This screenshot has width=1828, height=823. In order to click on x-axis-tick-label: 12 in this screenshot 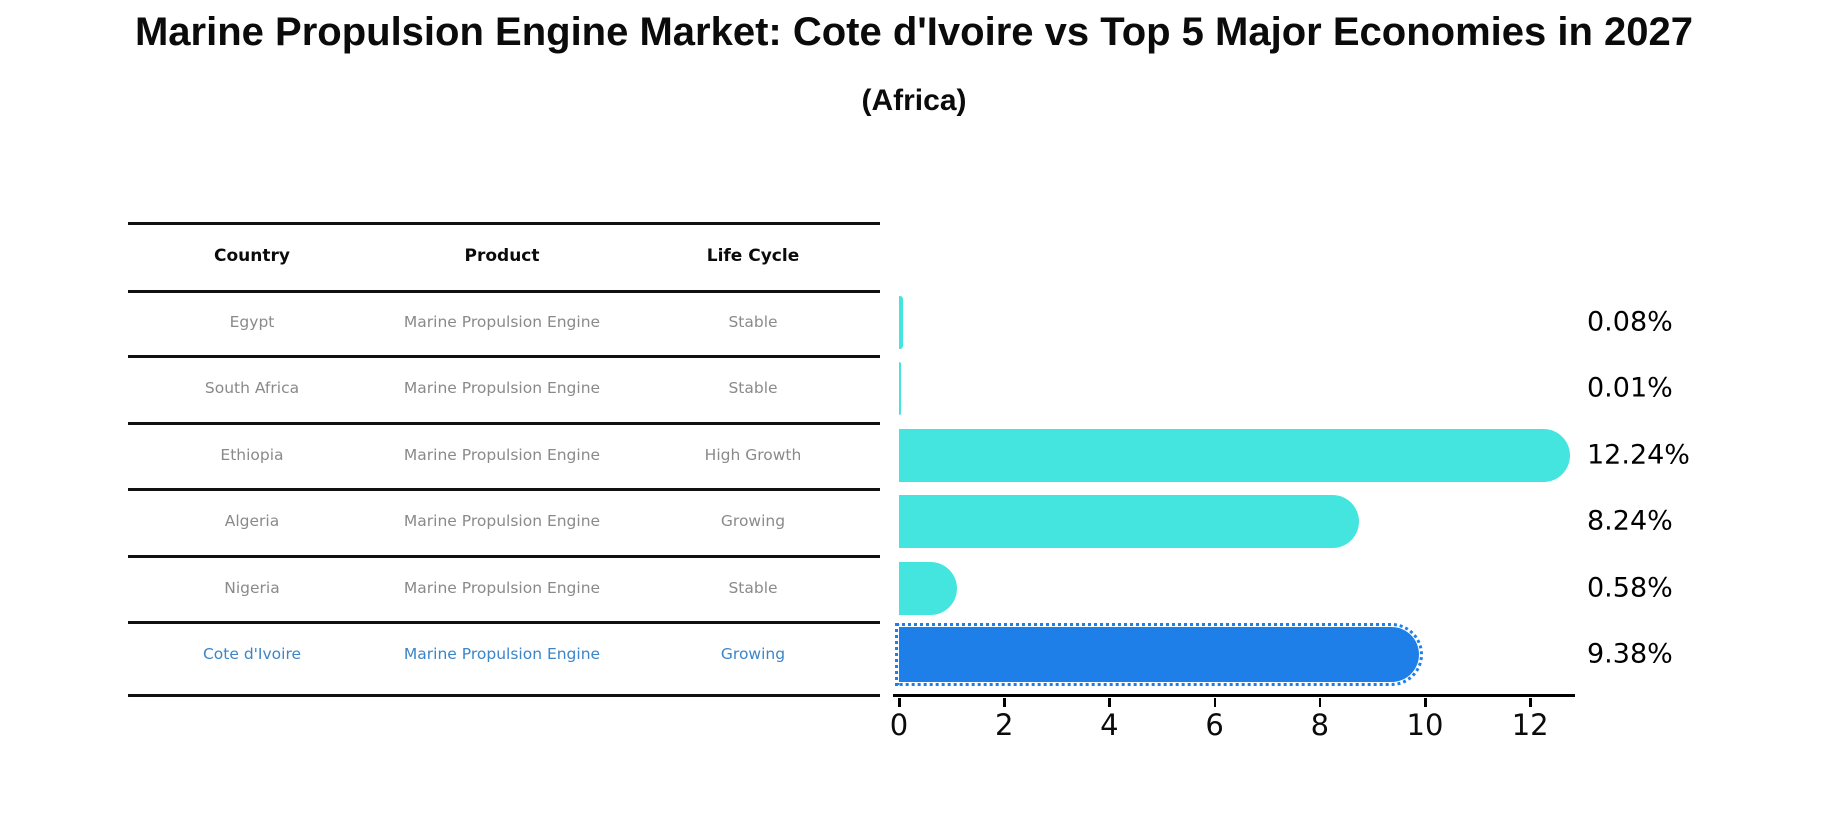, I will do `click(1530, 725)`.